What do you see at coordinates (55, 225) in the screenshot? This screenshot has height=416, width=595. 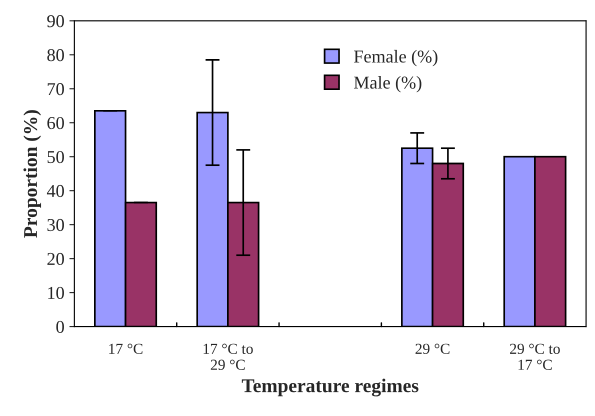 I see `y-tick-label: 30` at bounding box center [55, 225].